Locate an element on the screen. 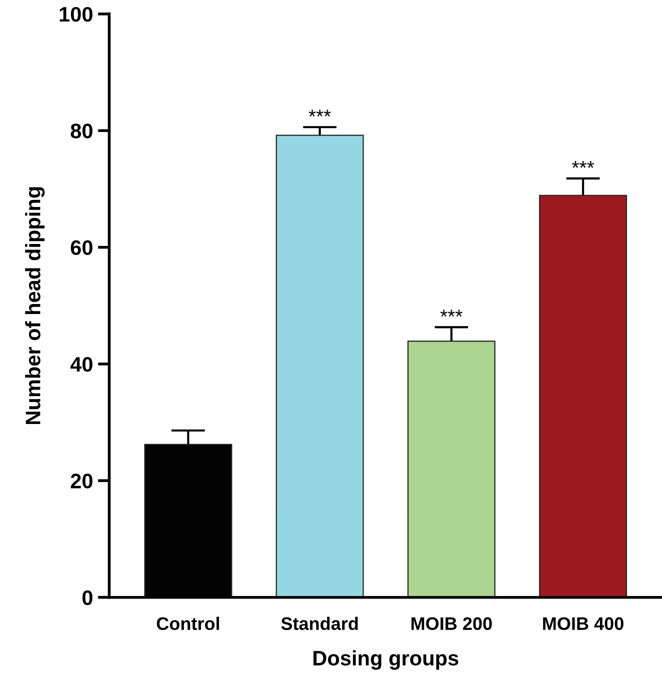 The image size is (662, 697). x-tick-label: MOIB 200 is located at coordinates (451, 623).